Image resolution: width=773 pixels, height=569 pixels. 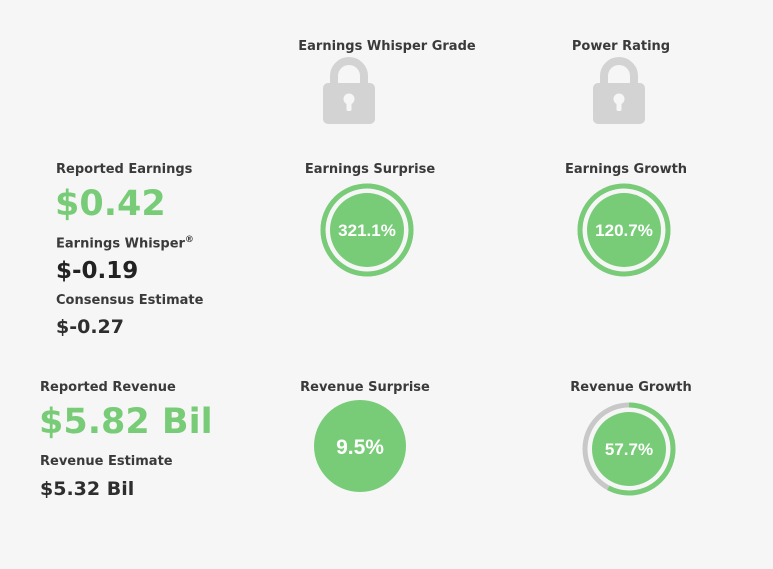 I want to click on earnings-growth-label: Earnings Growth, so click(x=626, y=169).